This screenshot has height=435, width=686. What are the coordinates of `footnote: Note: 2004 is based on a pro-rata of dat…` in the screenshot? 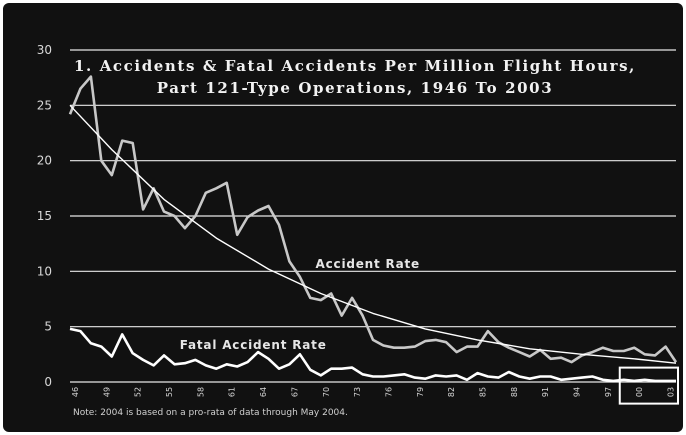 It's located at (210, 413).